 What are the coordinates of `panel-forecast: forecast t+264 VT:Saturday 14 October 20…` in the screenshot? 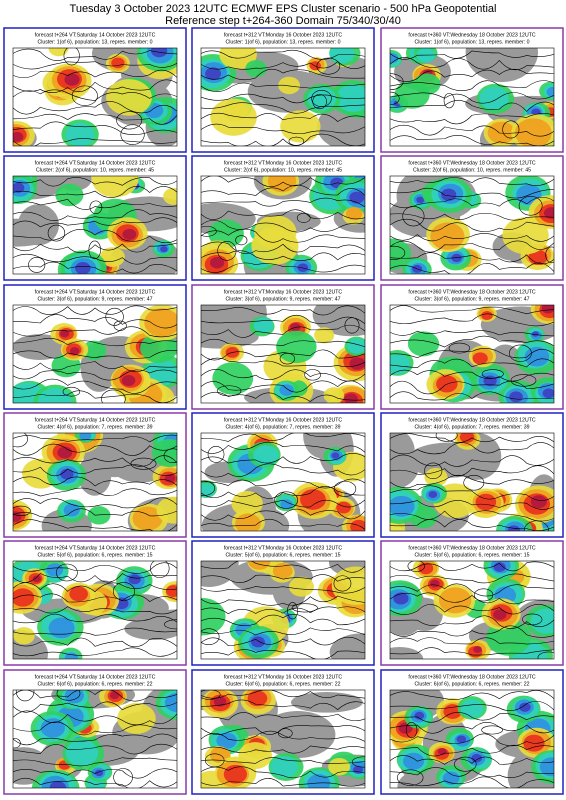 It's located at (95, 548).